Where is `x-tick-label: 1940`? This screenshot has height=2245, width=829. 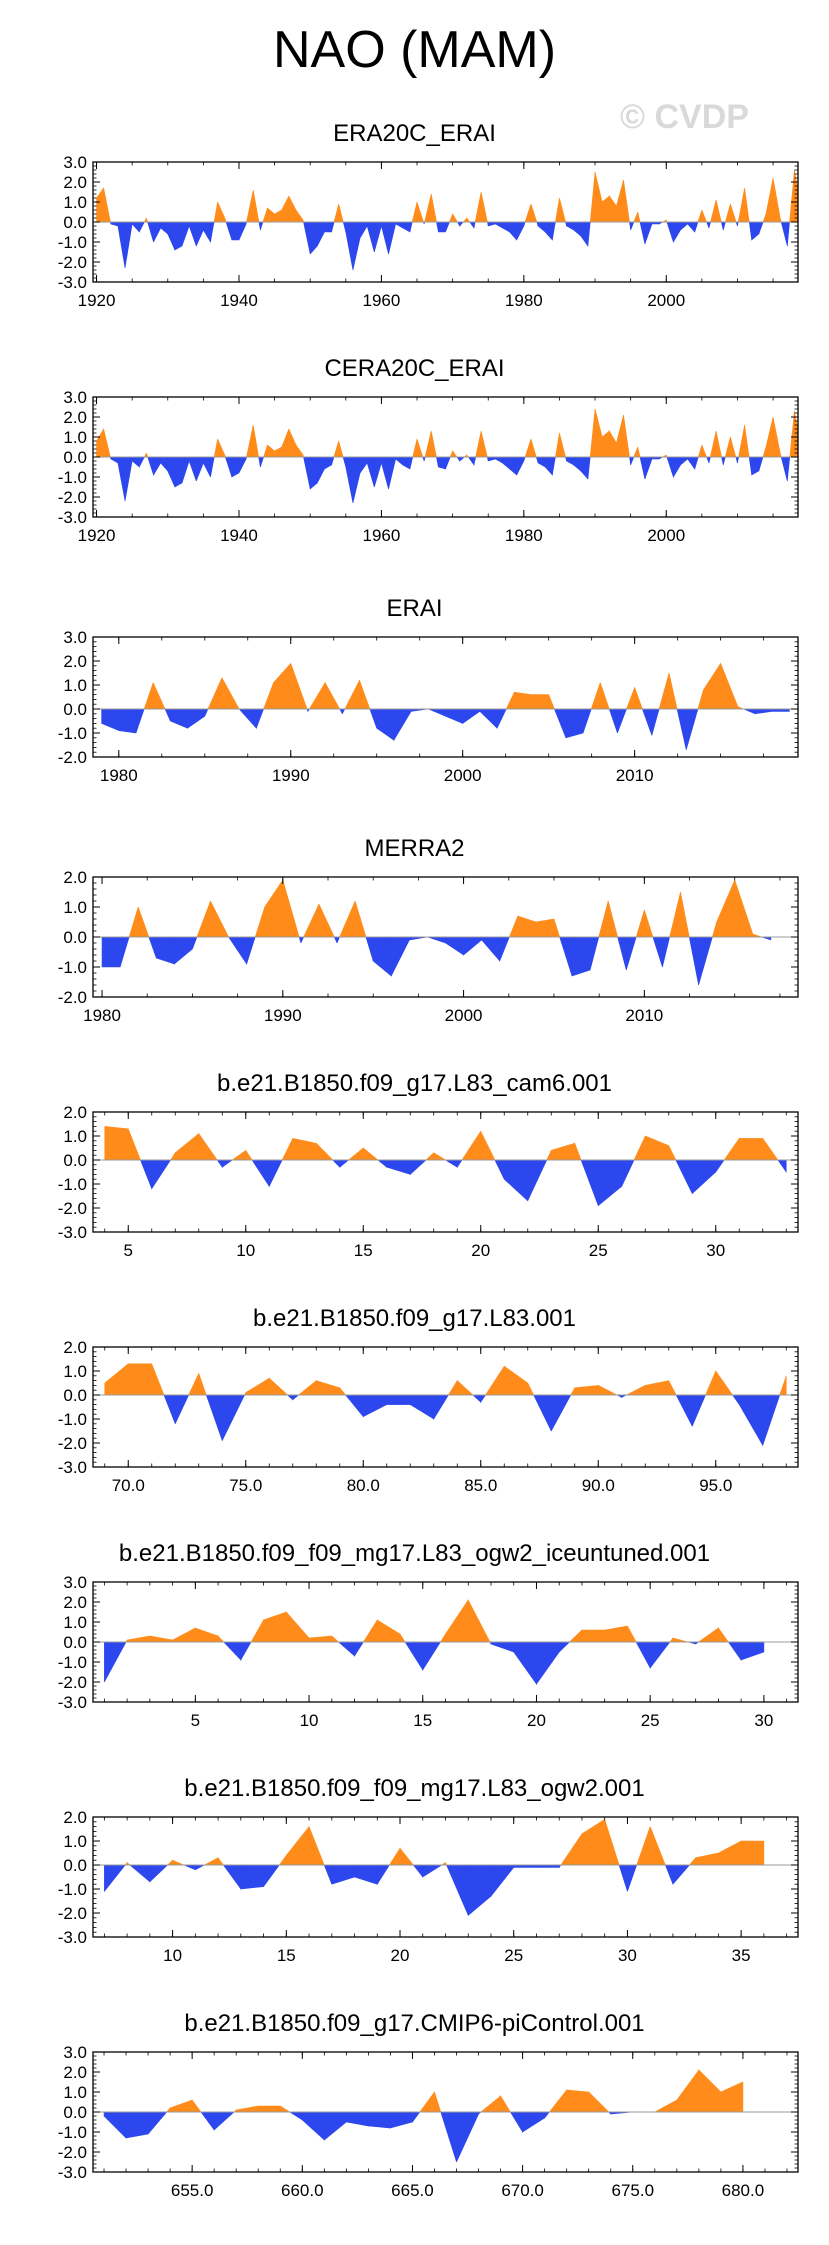 x-tick-label: 1940 is located at coordinates (239, 300).